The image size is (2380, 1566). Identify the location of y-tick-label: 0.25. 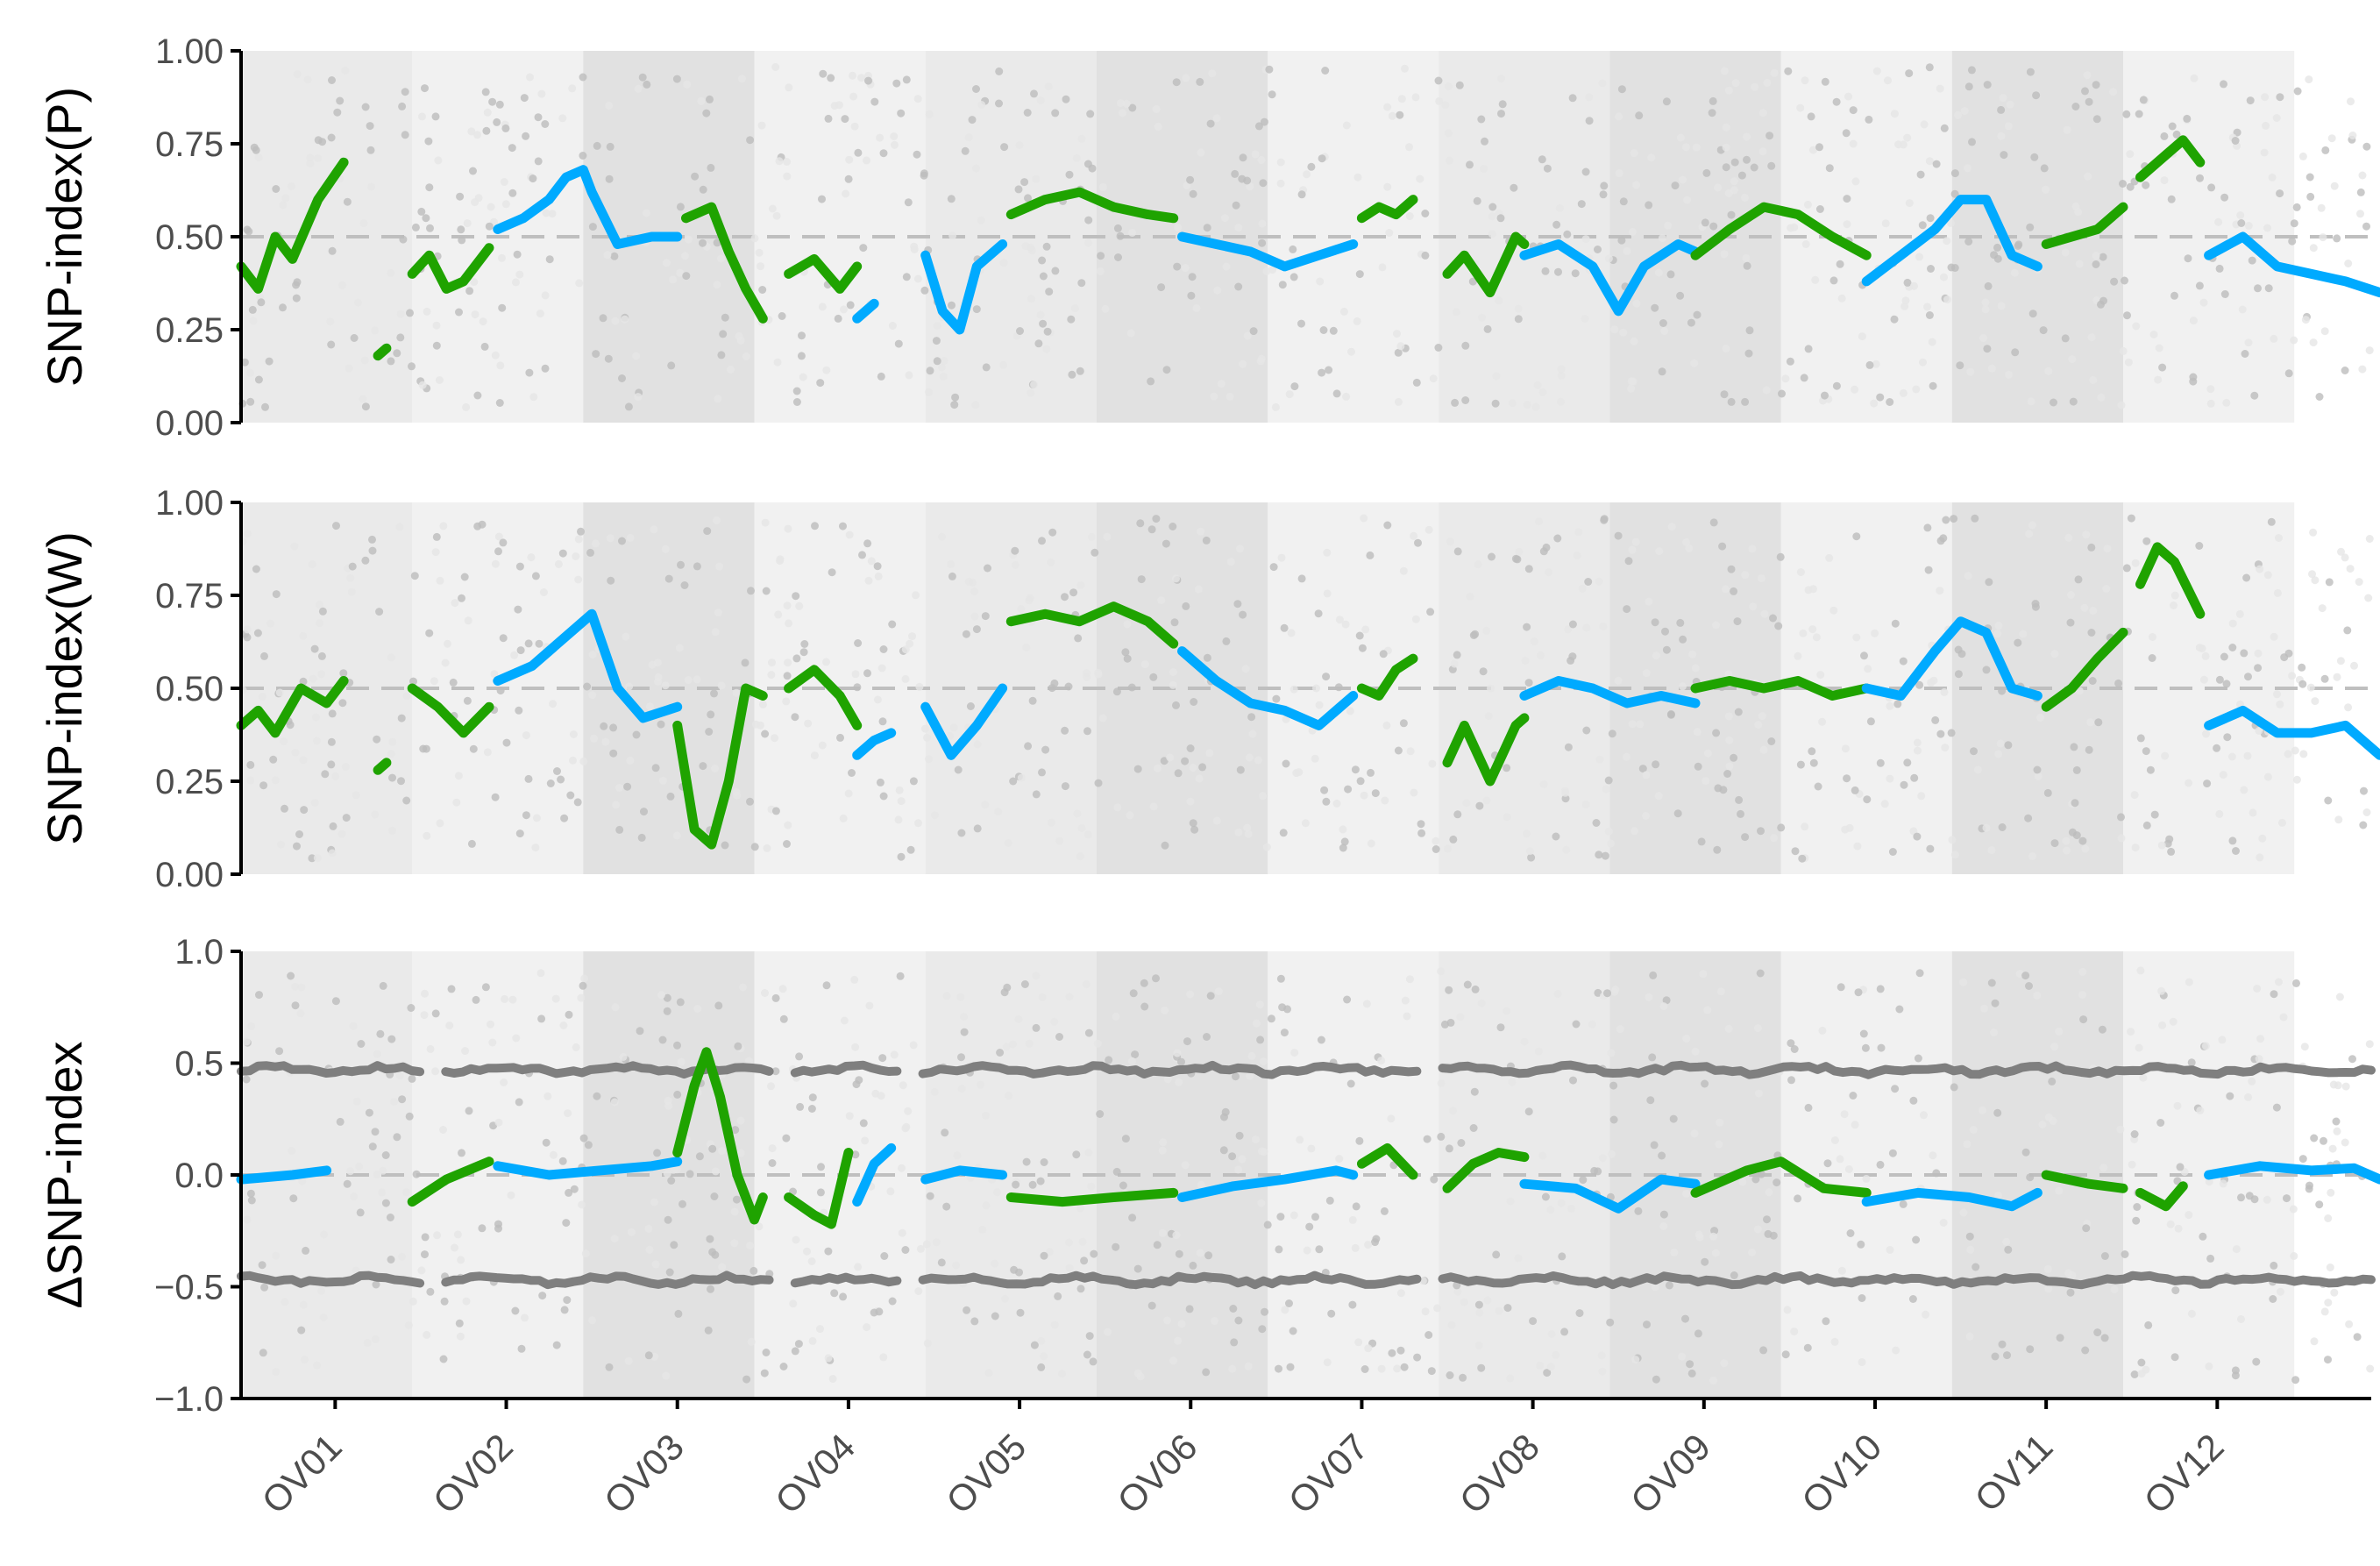
(189, 782).